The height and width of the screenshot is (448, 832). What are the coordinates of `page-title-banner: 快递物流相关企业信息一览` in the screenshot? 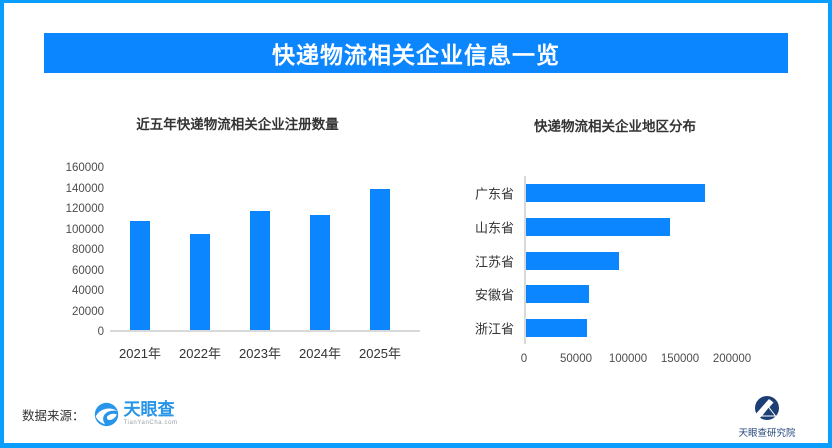 It's located at (416, 53).